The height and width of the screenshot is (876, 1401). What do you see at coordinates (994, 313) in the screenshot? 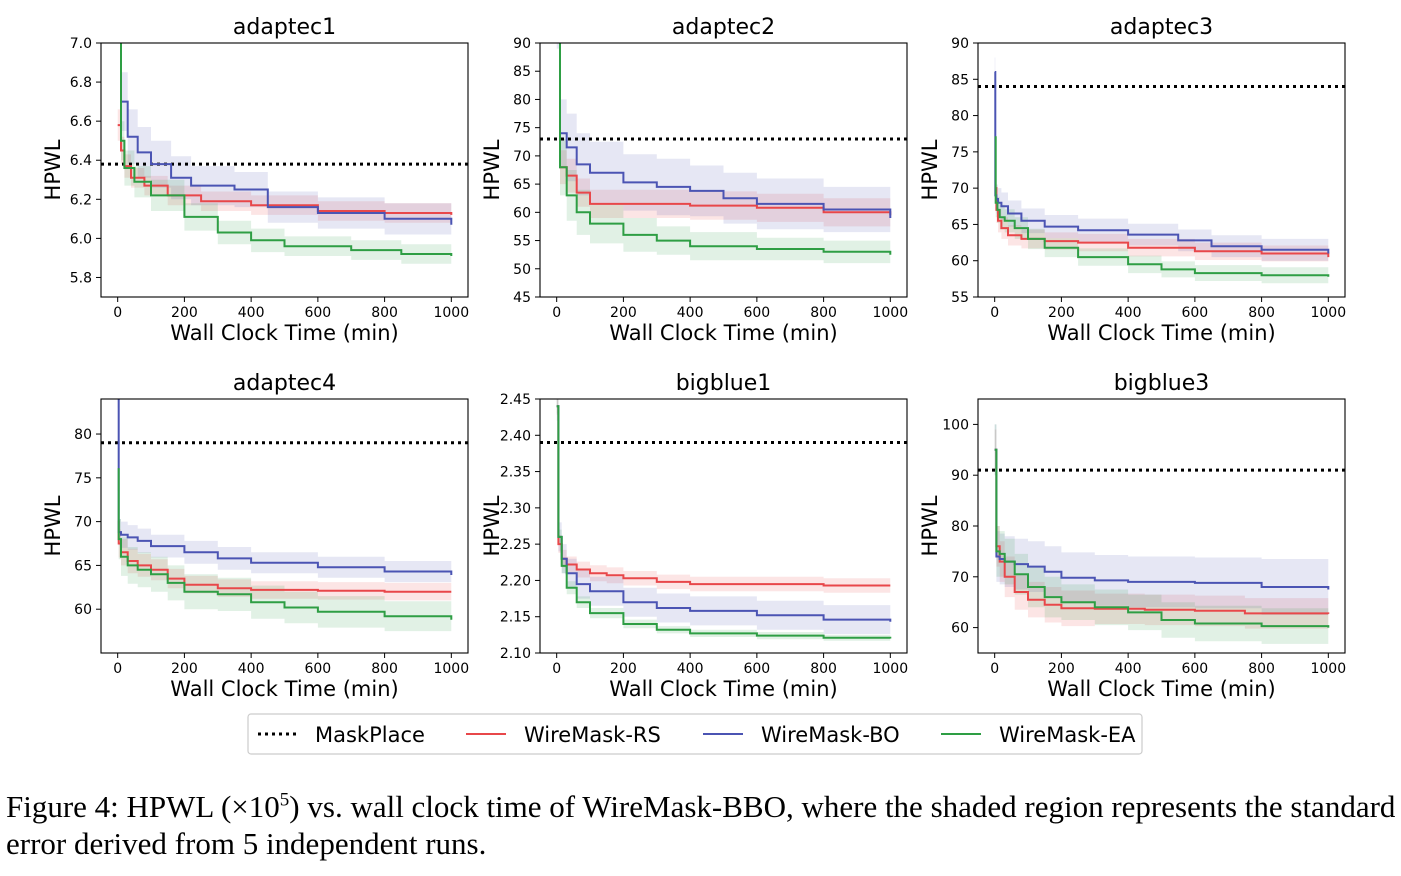
I see `panel-adaptec3-xtick-label-0: 0` at bounding box center [994, 313].